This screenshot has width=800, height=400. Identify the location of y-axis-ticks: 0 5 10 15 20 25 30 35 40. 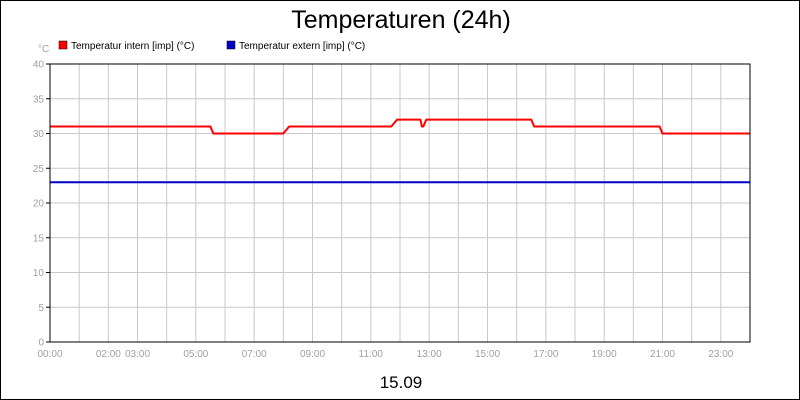
(41, 204).